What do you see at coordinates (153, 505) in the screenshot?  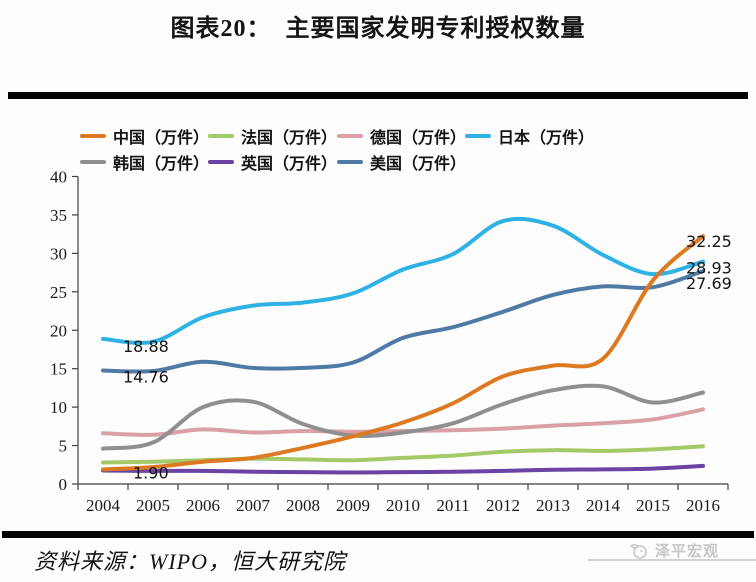 I see `x-axis-year-label: 2005` at bounding box center [153, 505].